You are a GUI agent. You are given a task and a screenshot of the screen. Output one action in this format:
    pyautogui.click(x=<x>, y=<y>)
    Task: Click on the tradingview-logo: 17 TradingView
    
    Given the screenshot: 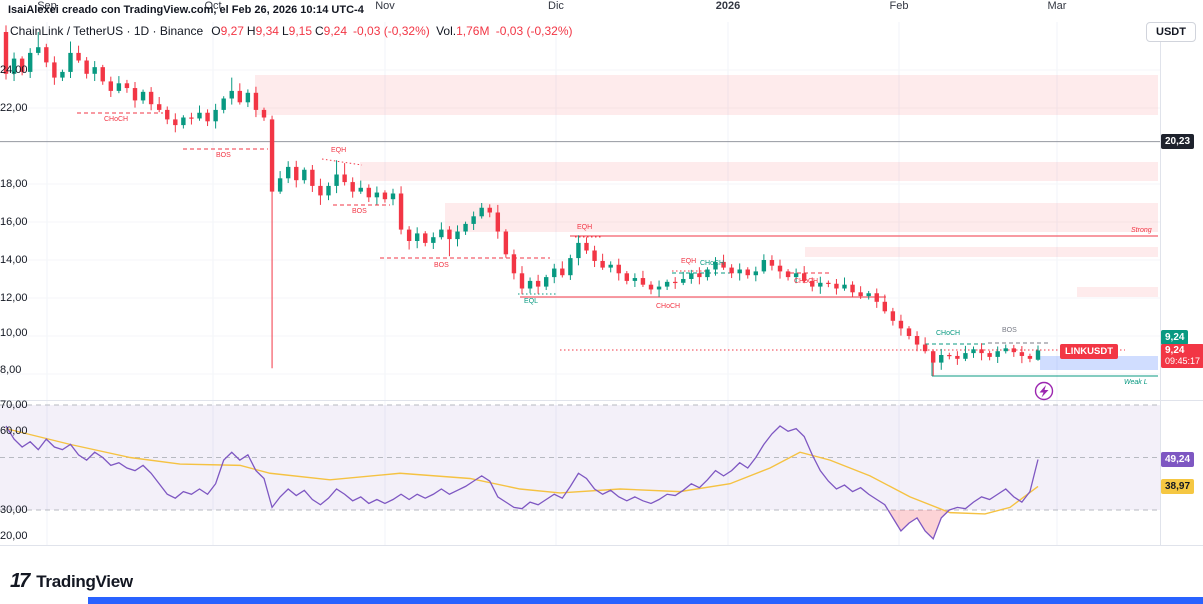 What is the action you would take?
    pyautogui.click(x=71, y=581)
    